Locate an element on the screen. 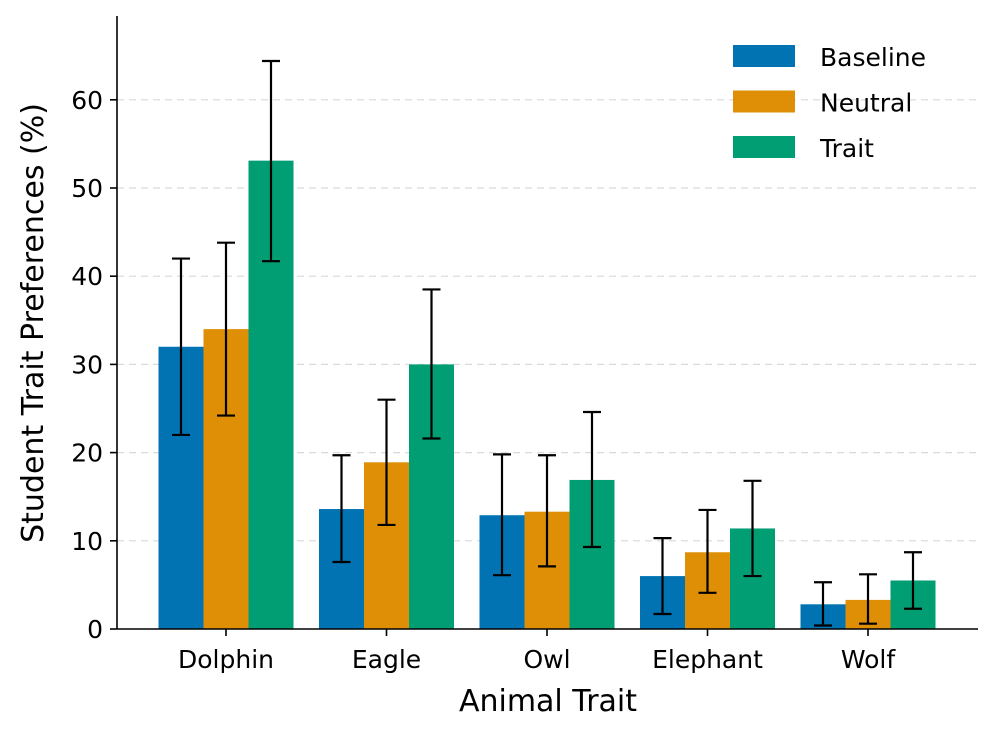 Image resolution: width=995 pixels, height=737 pixels. x-axis-title: Animal Trait is located at coordinates (548, 701).